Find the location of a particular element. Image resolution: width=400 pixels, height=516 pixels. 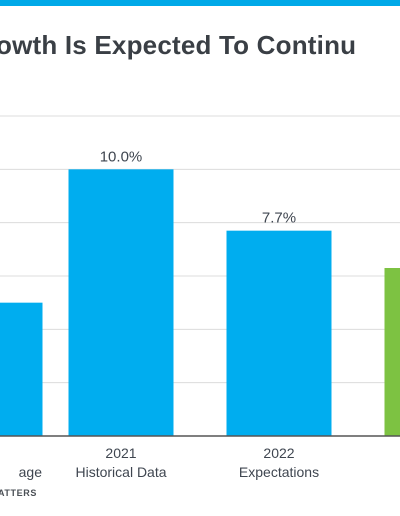

x-tick-label: 2022 is located at coordinates (278, 453).